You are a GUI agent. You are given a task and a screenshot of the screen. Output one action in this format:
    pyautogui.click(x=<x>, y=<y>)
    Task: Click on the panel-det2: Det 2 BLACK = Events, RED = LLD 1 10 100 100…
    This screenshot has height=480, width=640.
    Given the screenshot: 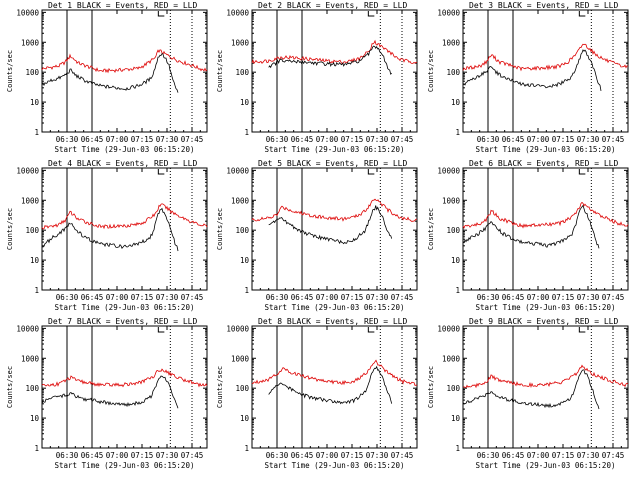 What is the action you would take?
    pyautogui.click(x=317, y=77)
    